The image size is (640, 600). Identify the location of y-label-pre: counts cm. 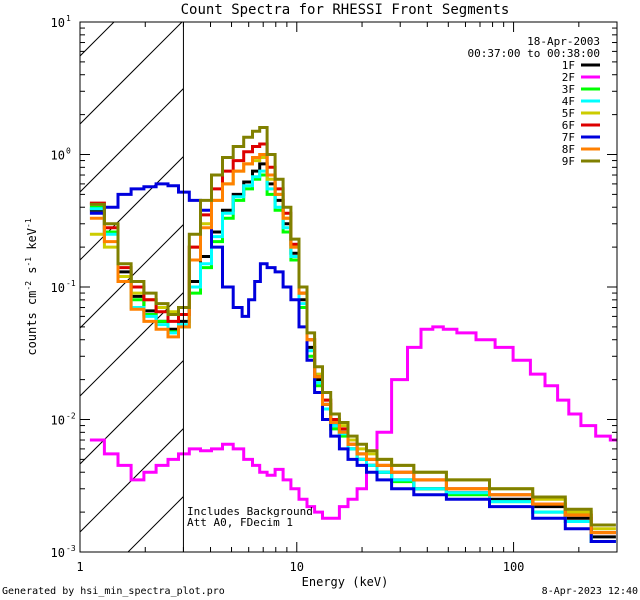
(32, 323).